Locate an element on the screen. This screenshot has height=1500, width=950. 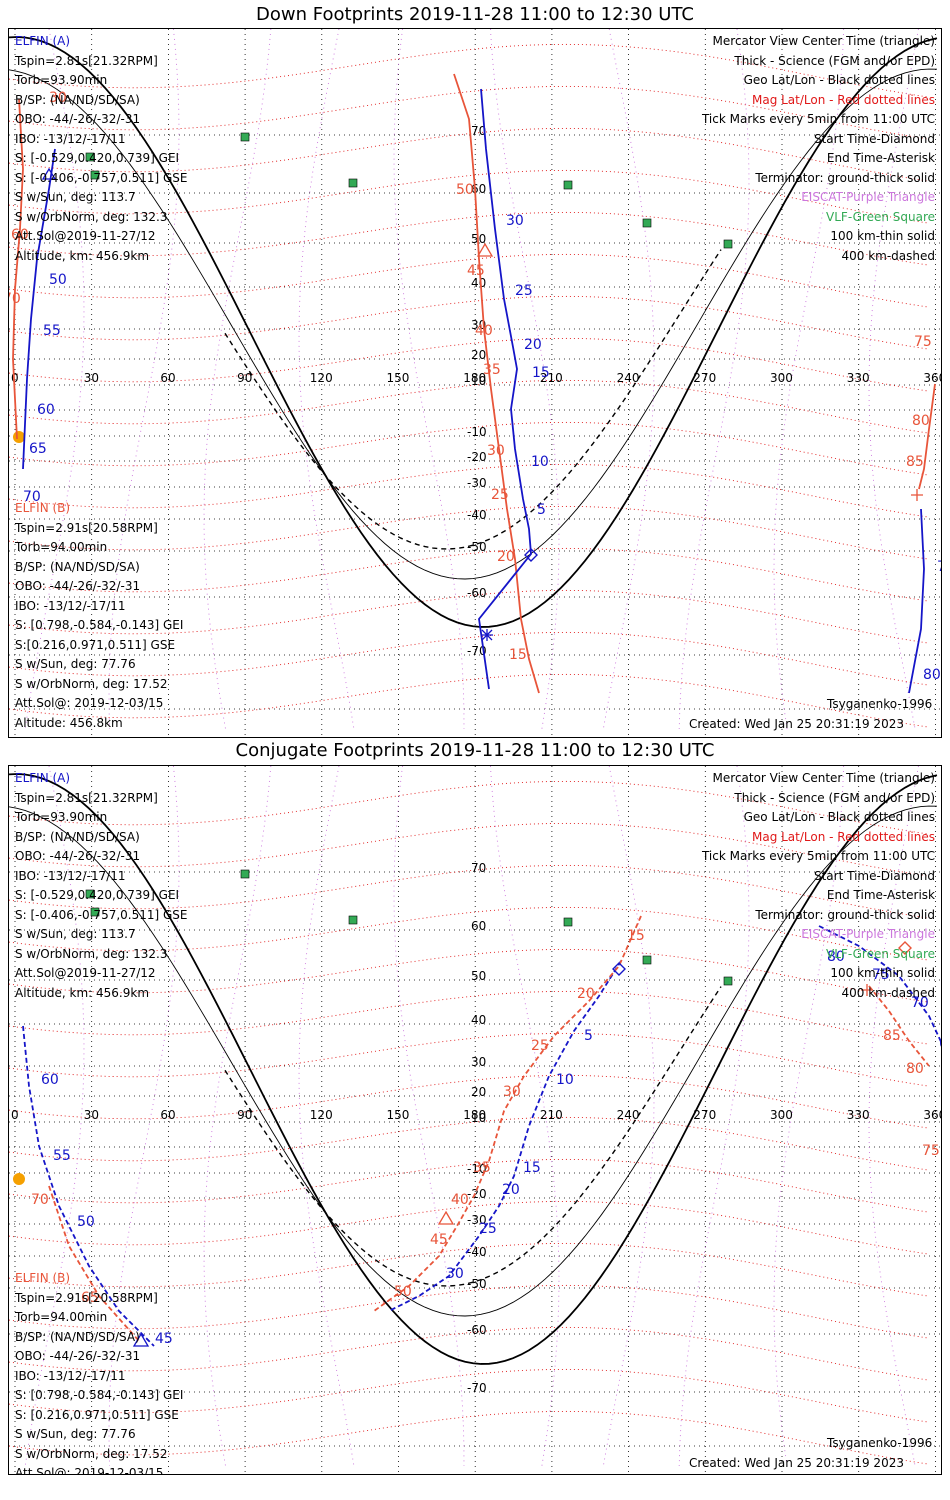
latitude-tick-label: 10 is located at coordinates (478, 1118).